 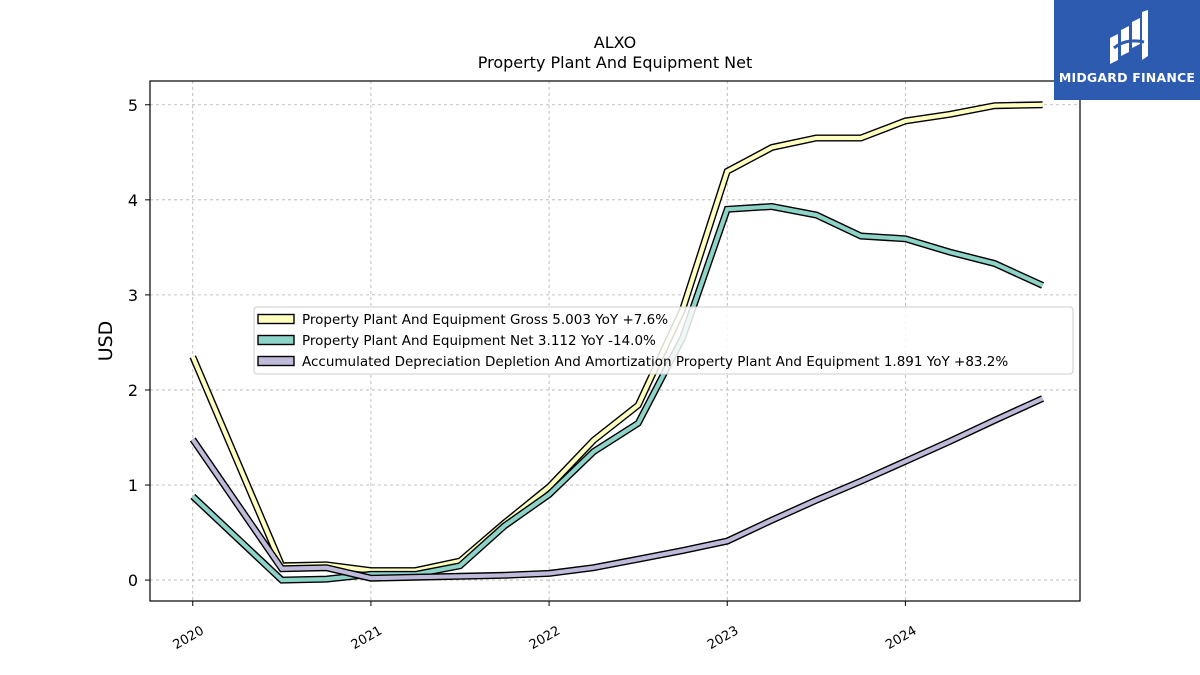 I want to click on x-tick-label: 2022, so click(x=545, y=638).